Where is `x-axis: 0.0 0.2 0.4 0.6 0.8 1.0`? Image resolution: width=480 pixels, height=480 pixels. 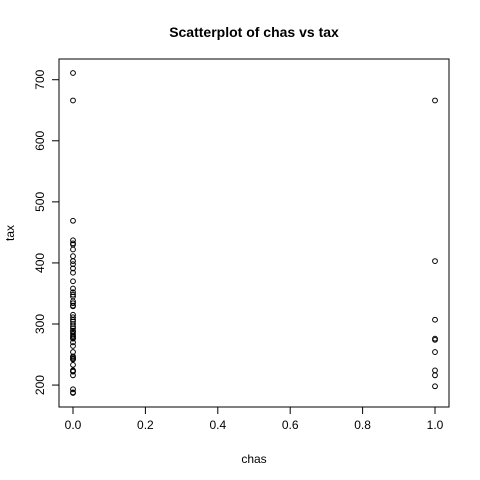
x-axis: 0.0 0.2 0.4 0.6 0.8 1.0 is located at coordinates (254, 419).